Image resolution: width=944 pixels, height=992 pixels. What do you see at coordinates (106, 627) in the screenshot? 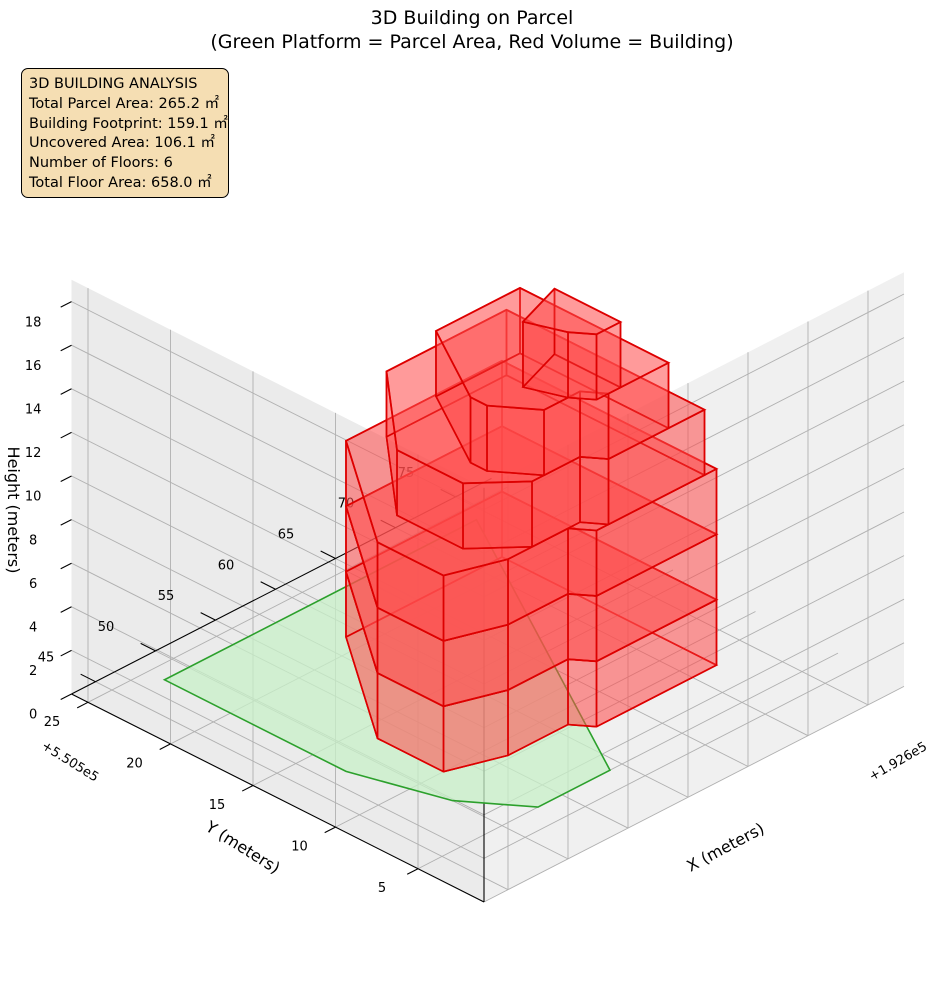
I see `x-tick-label-50: 50` at bounding box center [106, 627].